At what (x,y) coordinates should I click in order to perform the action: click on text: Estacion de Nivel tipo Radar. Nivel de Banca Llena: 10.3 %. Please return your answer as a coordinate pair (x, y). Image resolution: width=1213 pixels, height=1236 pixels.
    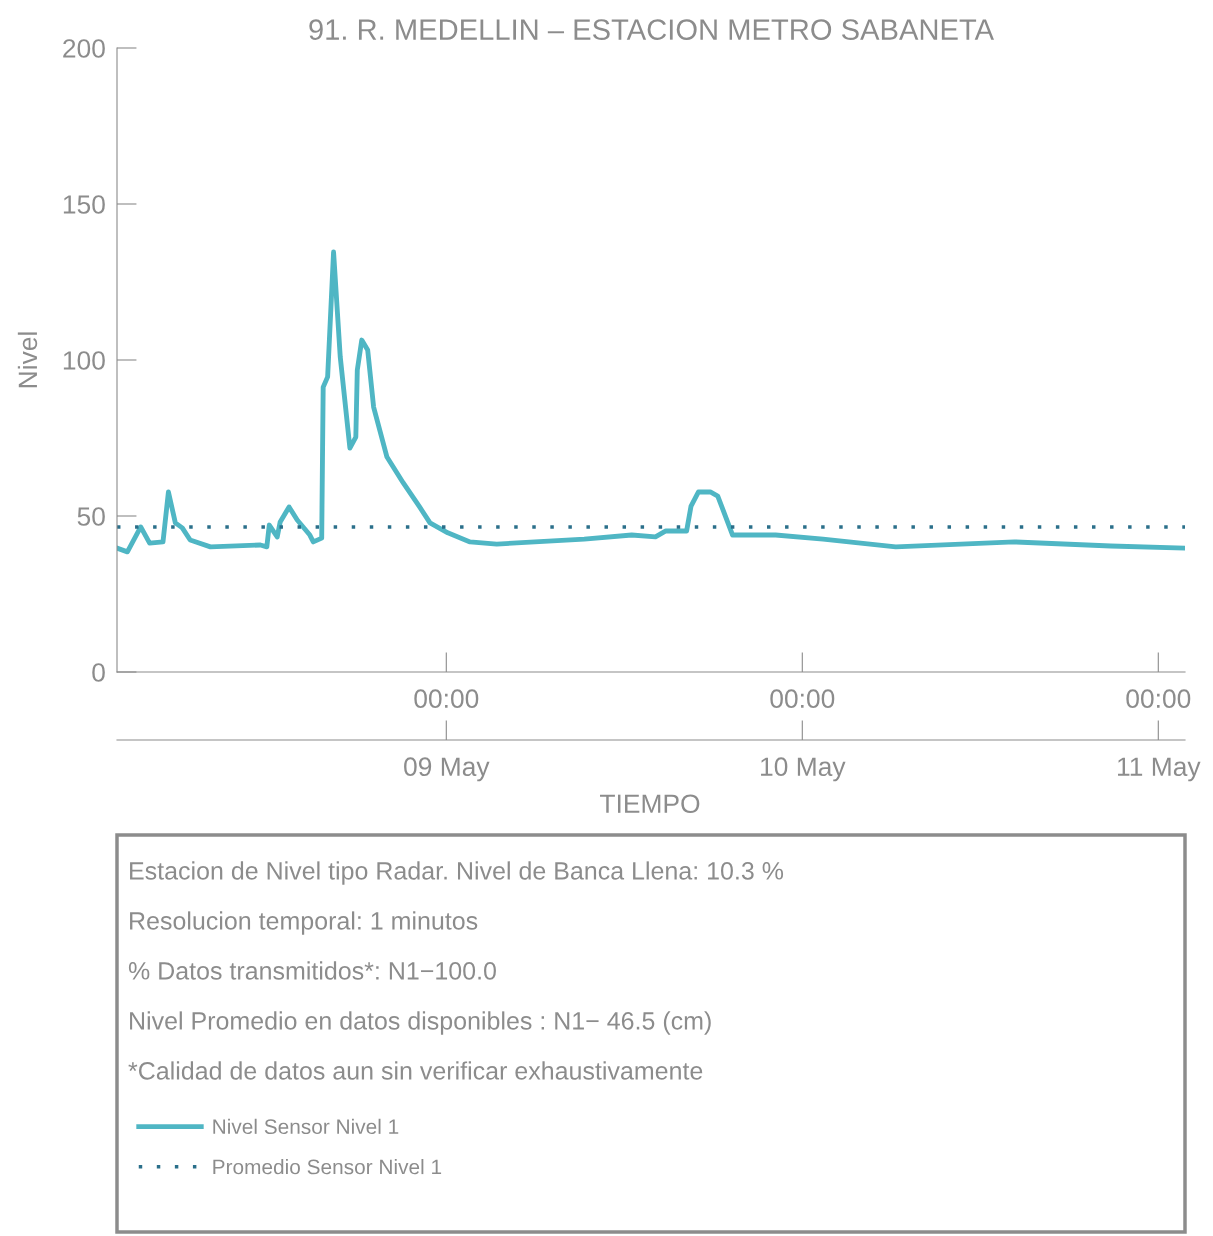
    Looking at the image, I should click on (457, 873).